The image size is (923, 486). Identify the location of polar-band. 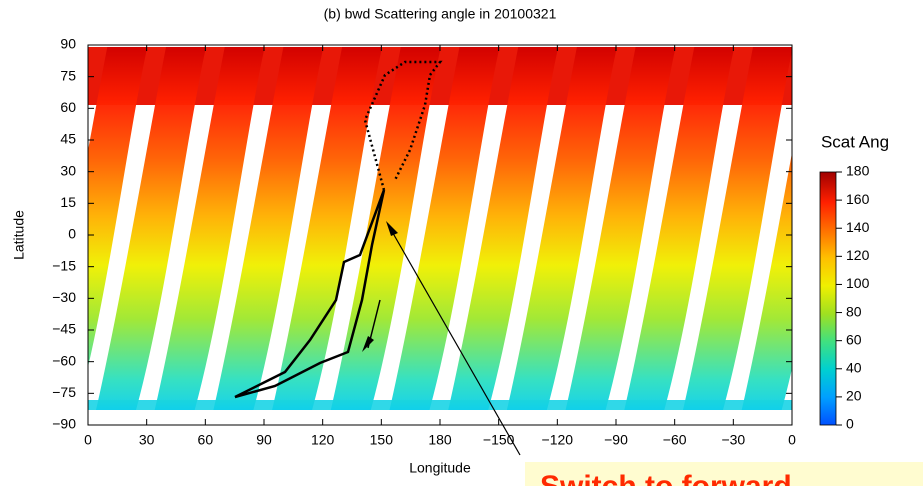
(440, 76).